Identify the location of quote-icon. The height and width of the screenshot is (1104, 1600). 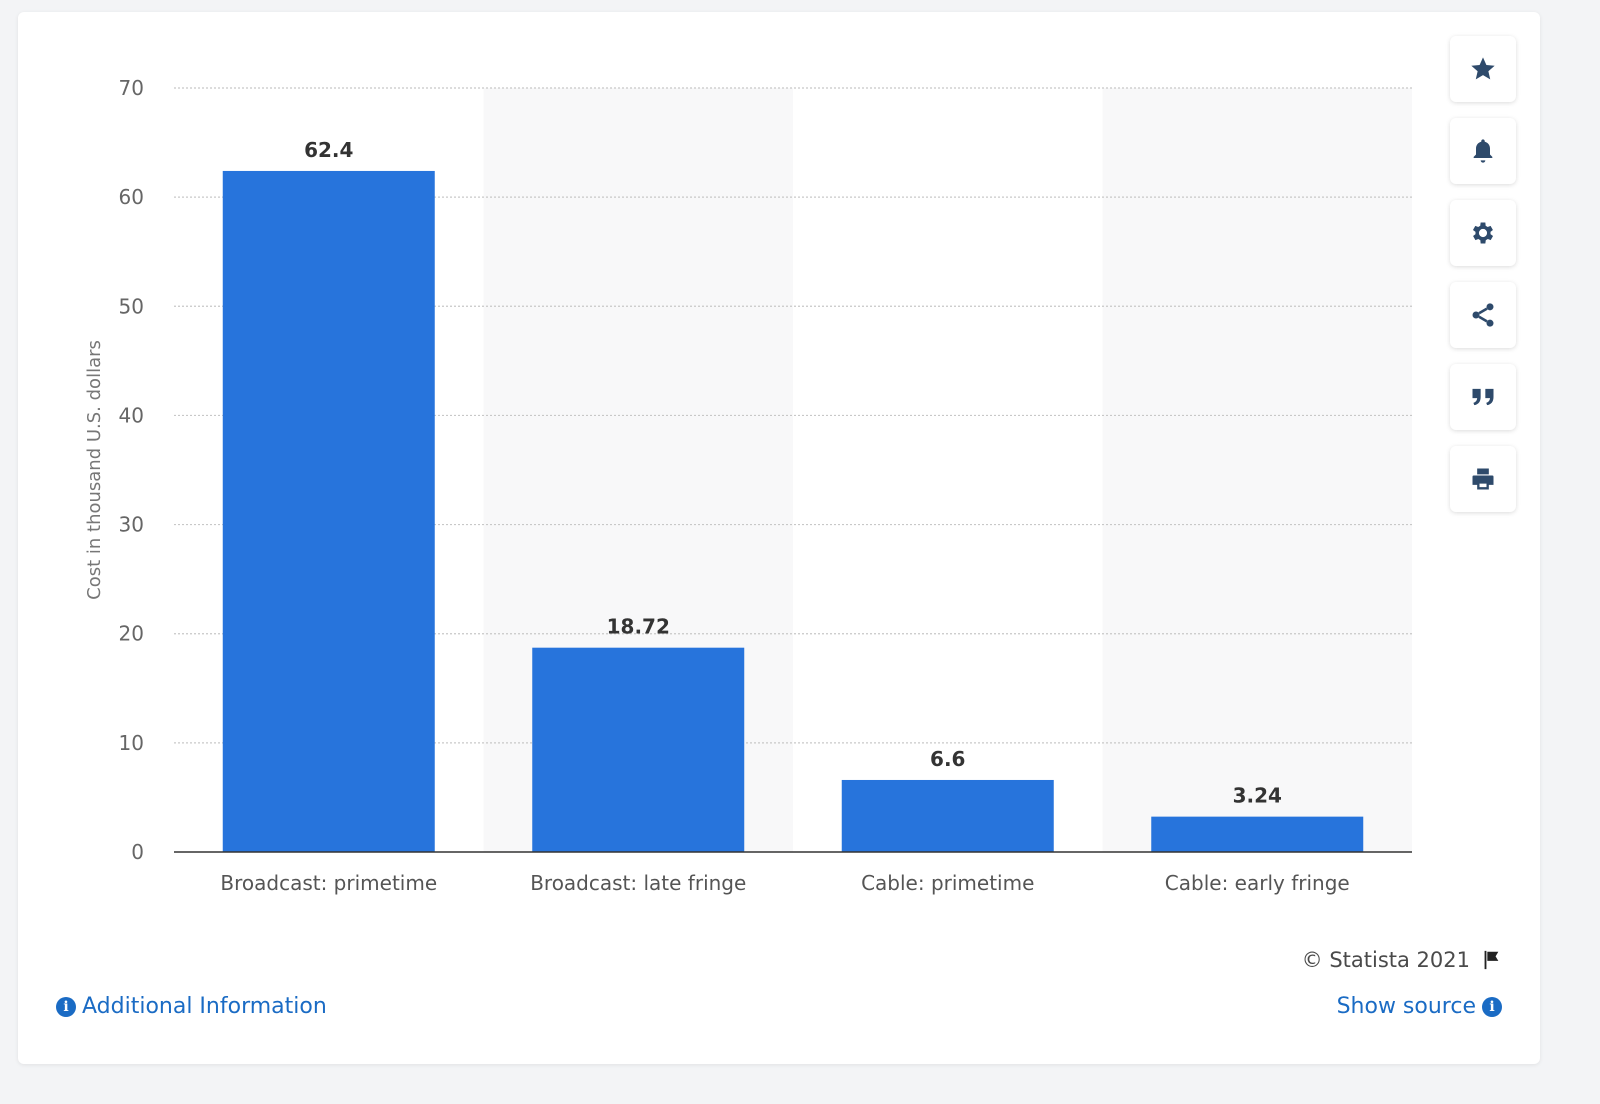
(1483, 397).